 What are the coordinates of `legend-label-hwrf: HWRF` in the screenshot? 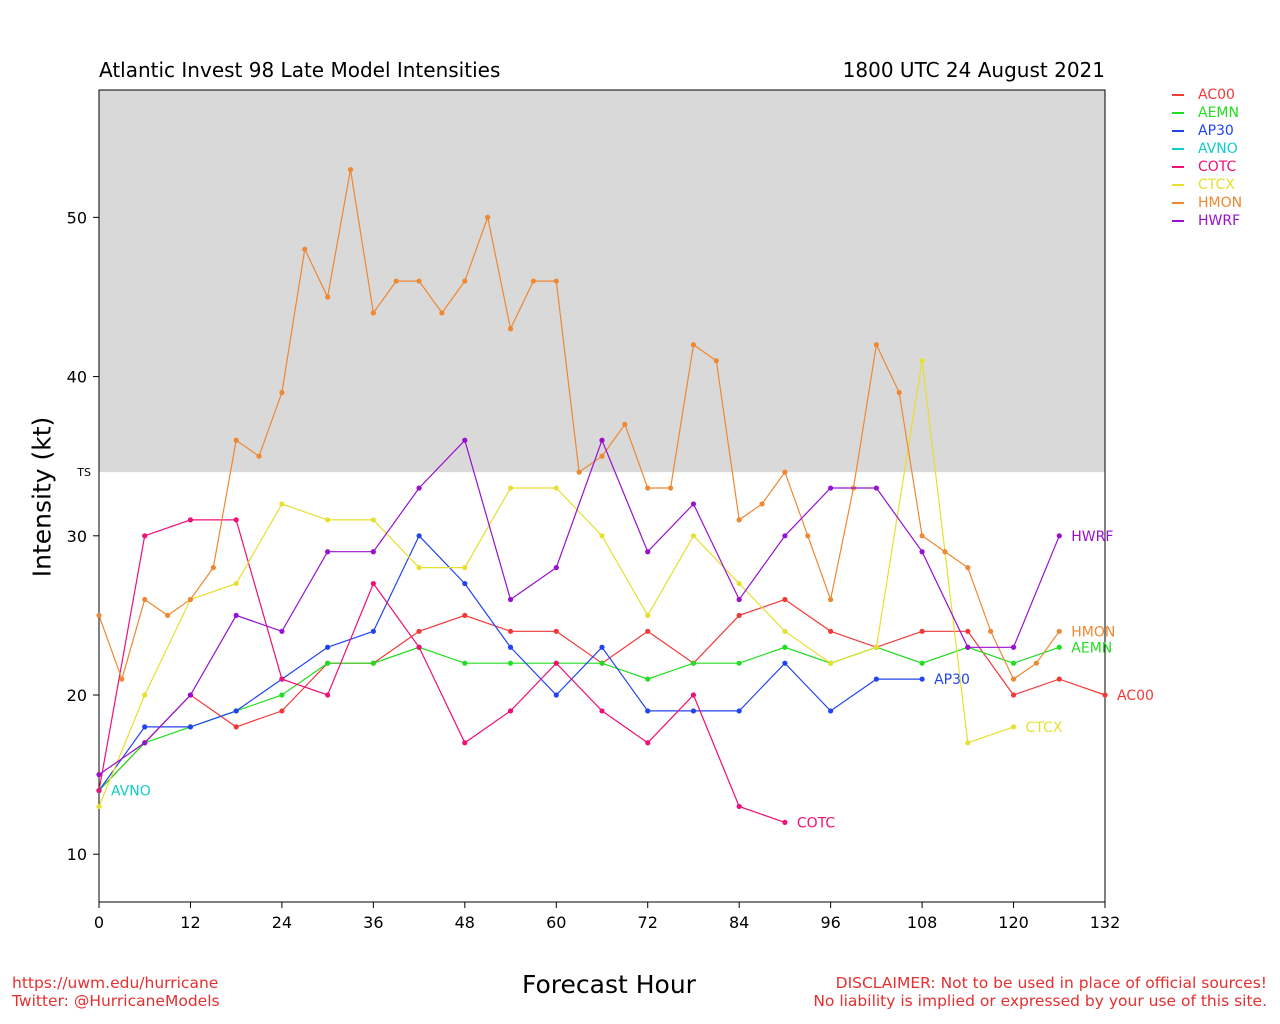 It's located at (1219, 221).